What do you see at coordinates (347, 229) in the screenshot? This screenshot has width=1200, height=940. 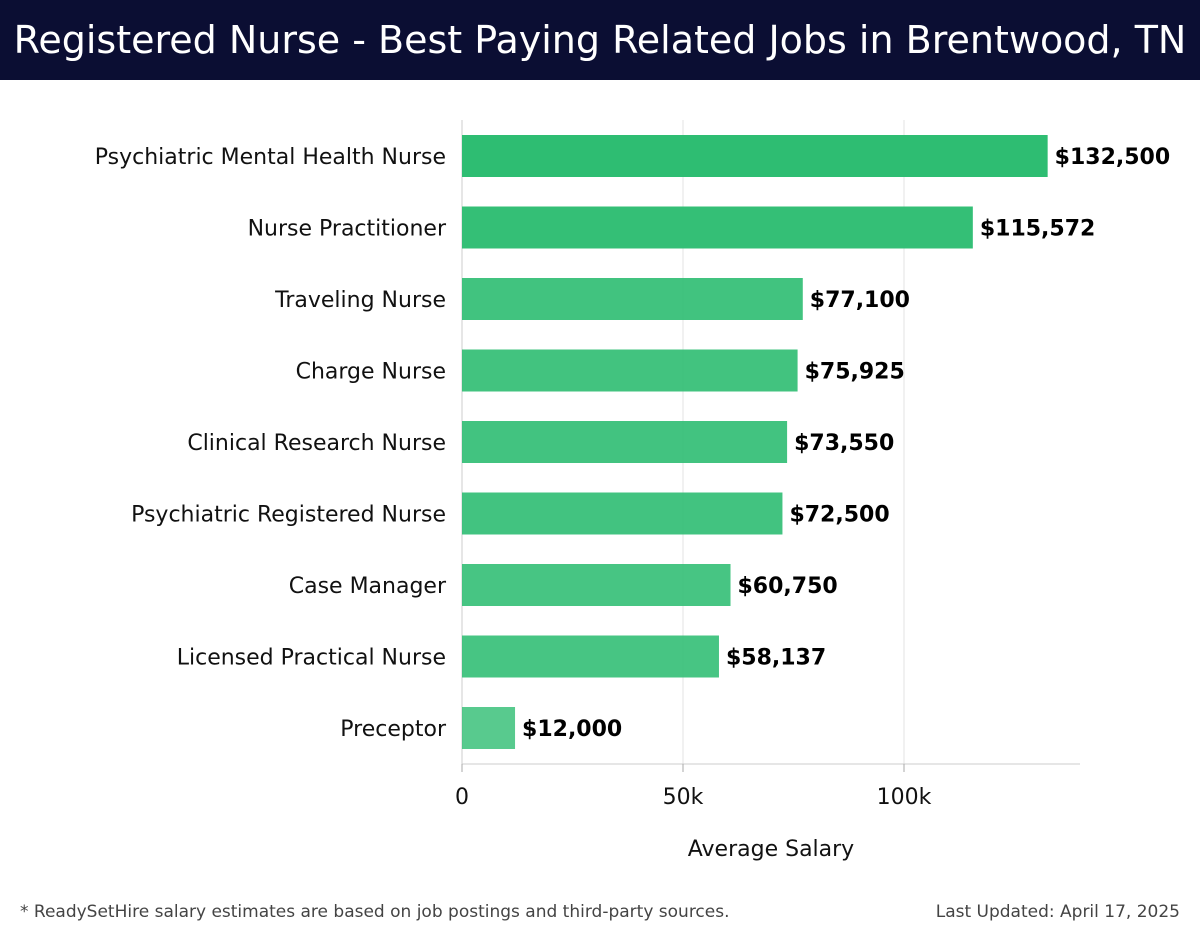 I see `category-label: Nurse Practitioner` at bounding box center [347, 229].